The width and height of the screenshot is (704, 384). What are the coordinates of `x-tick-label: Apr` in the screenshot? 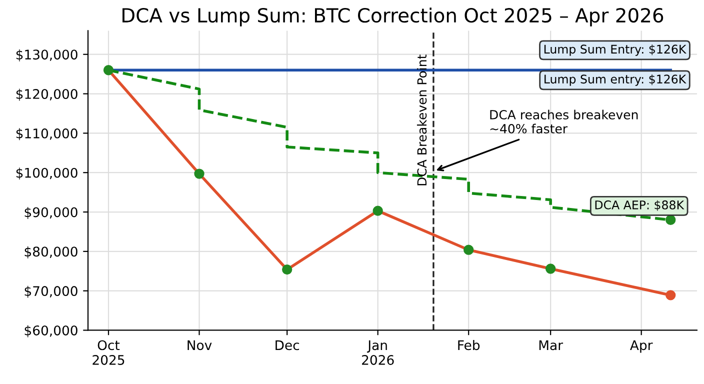 It's located at (641, 346).